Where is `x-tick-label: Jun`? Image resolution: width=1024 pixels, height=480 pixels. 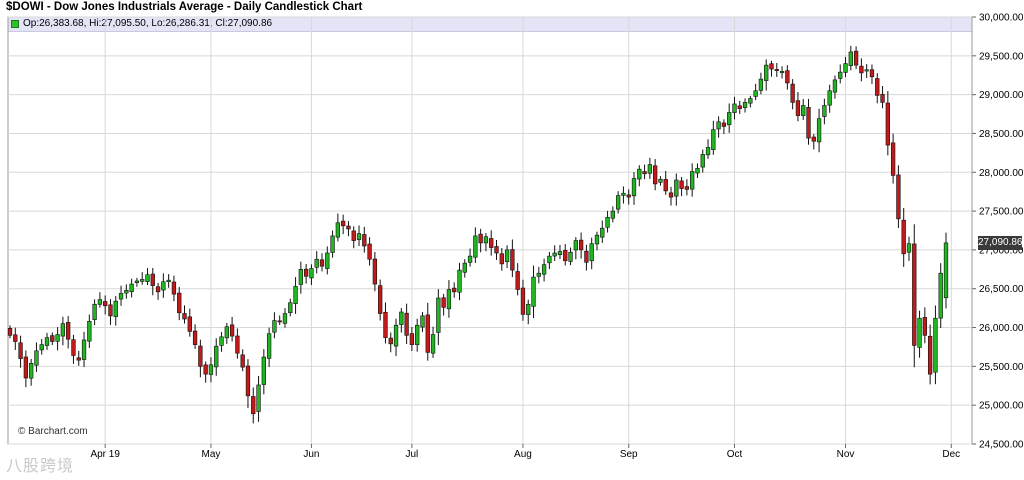 x-tick-label: Jun is located at coordinates (311, 454).